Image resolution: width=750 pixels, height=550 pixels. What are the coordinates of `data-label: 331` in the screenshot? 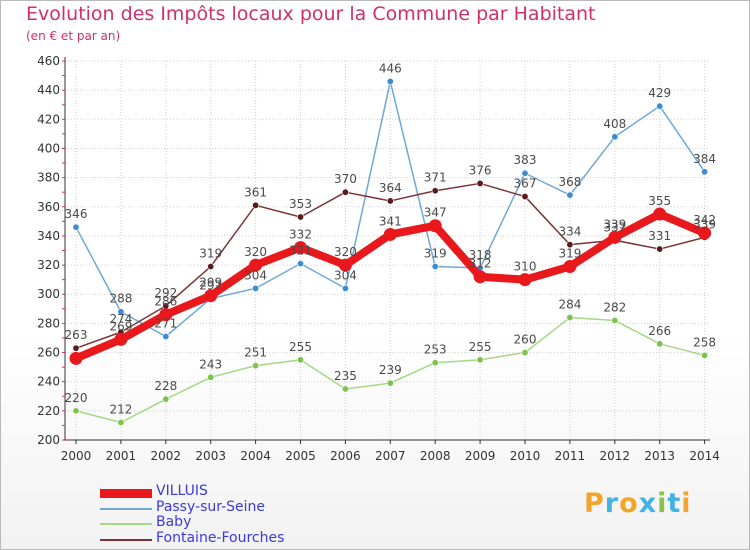 It's located at (659, 236).